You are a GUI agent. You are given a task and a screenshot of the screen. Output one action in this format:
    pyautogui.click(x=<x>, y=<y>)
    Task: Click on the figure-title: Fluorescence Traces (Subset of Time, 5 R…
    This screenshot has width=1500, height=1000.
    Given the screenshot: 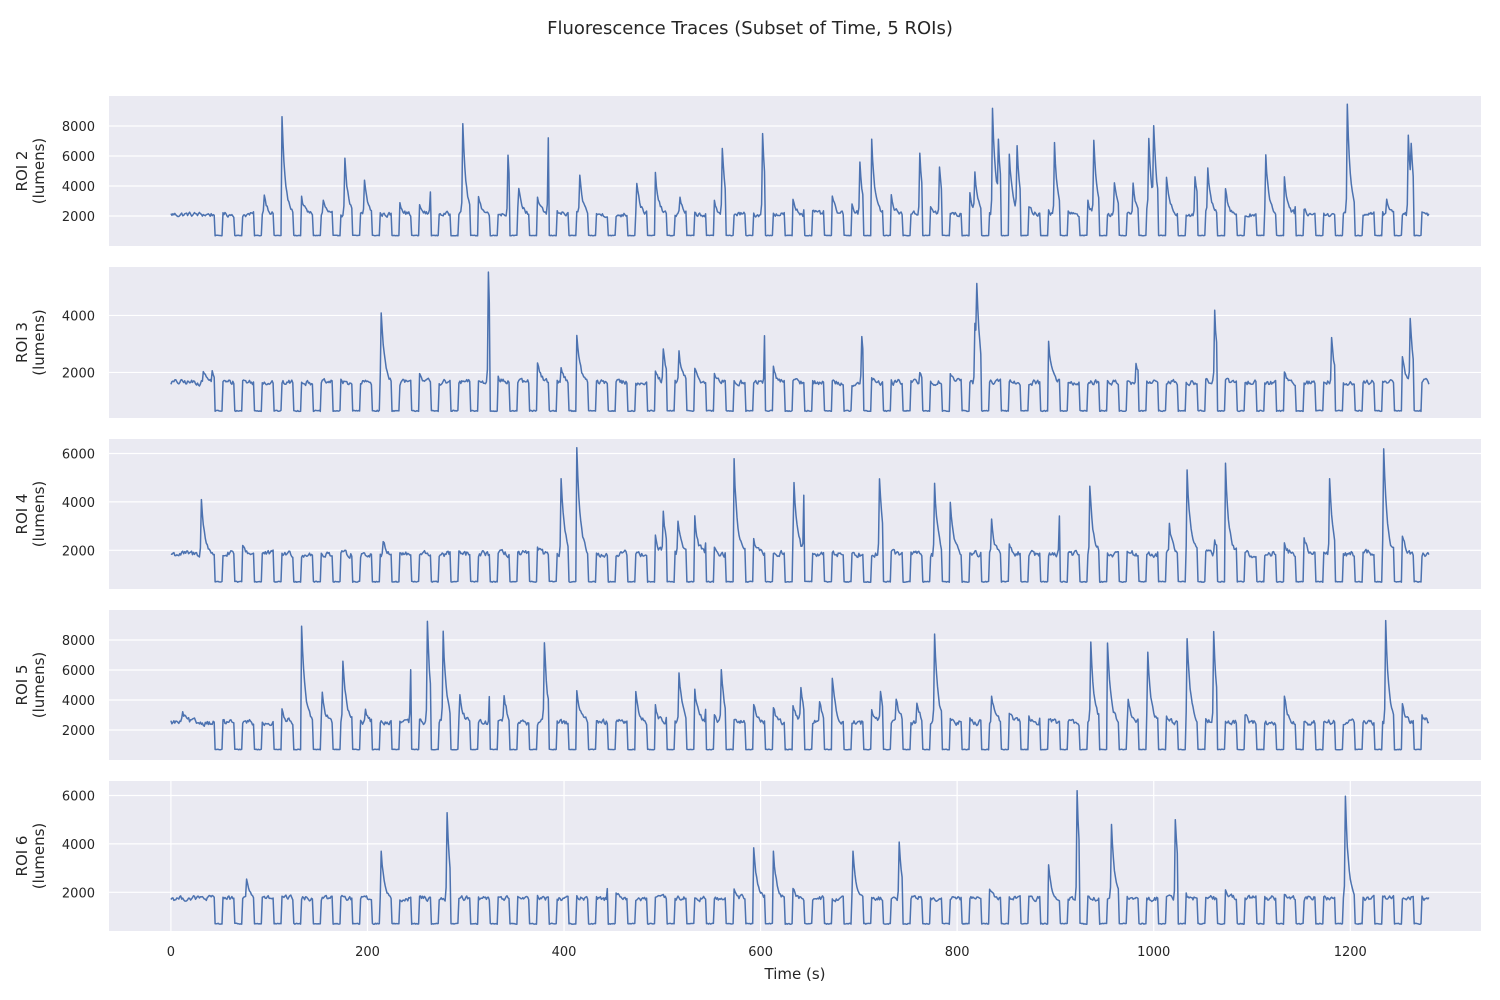 What is the action you would take?
    pyautogui.click(x=750, y=28)
    